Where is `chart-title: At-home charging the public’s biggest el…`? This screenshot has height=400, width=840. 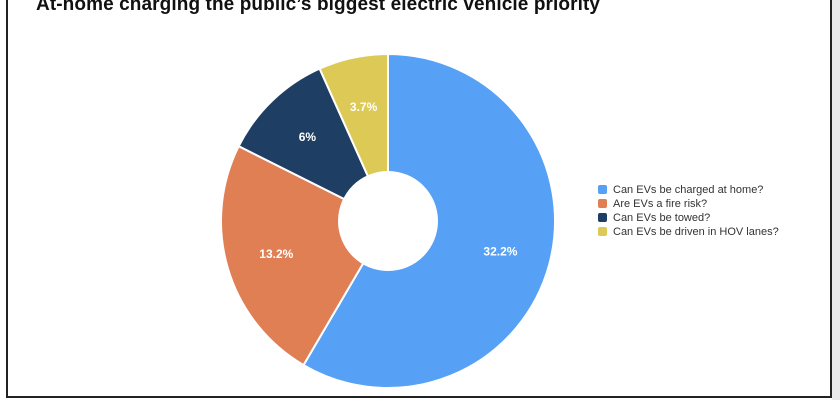
chart-title: At-home charging the public’s biggest el… is located at coordinates (318, 7).